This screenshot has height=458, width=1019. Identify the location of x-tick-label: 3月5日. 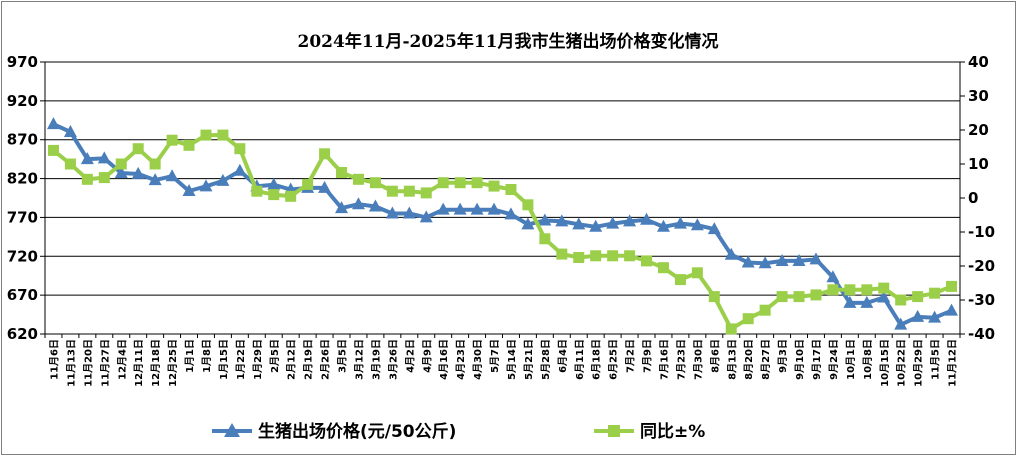
(343, 356).